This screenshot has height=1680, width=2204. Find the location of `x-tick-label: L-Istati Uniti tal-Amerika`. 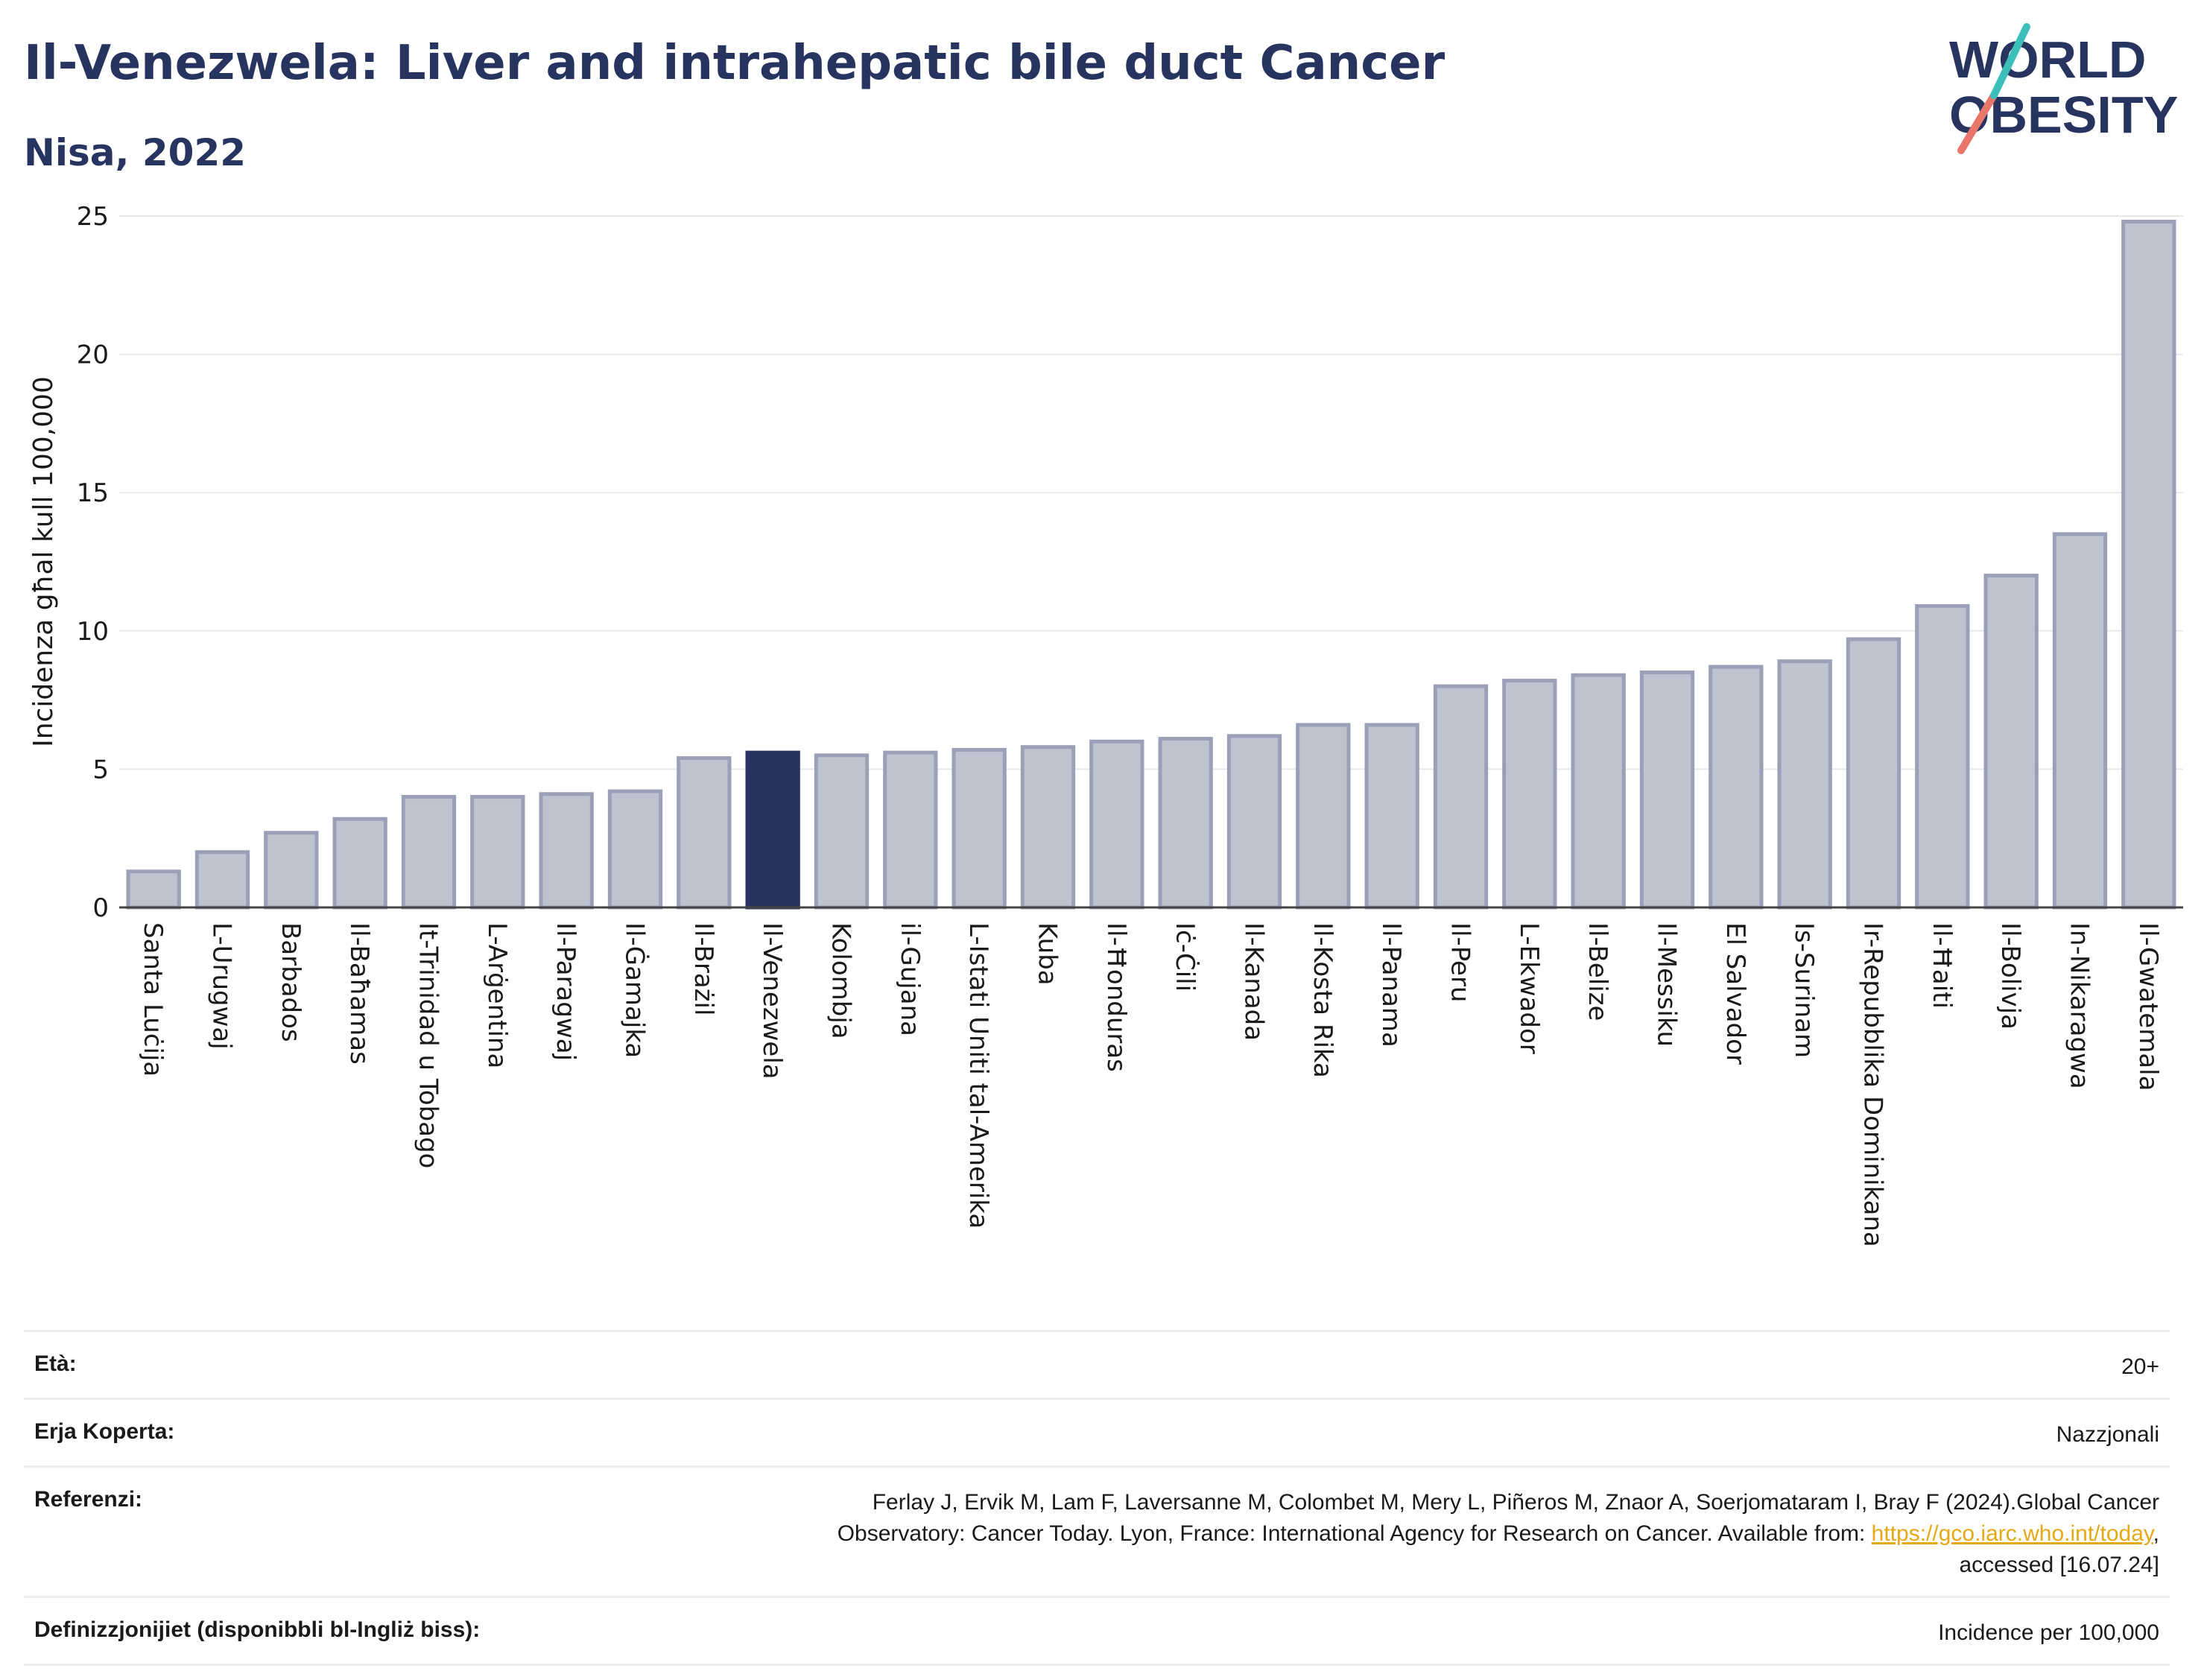

x-tick-label: L-Istati Uniti tal-Amerika is located at coordinates (978, 1075).